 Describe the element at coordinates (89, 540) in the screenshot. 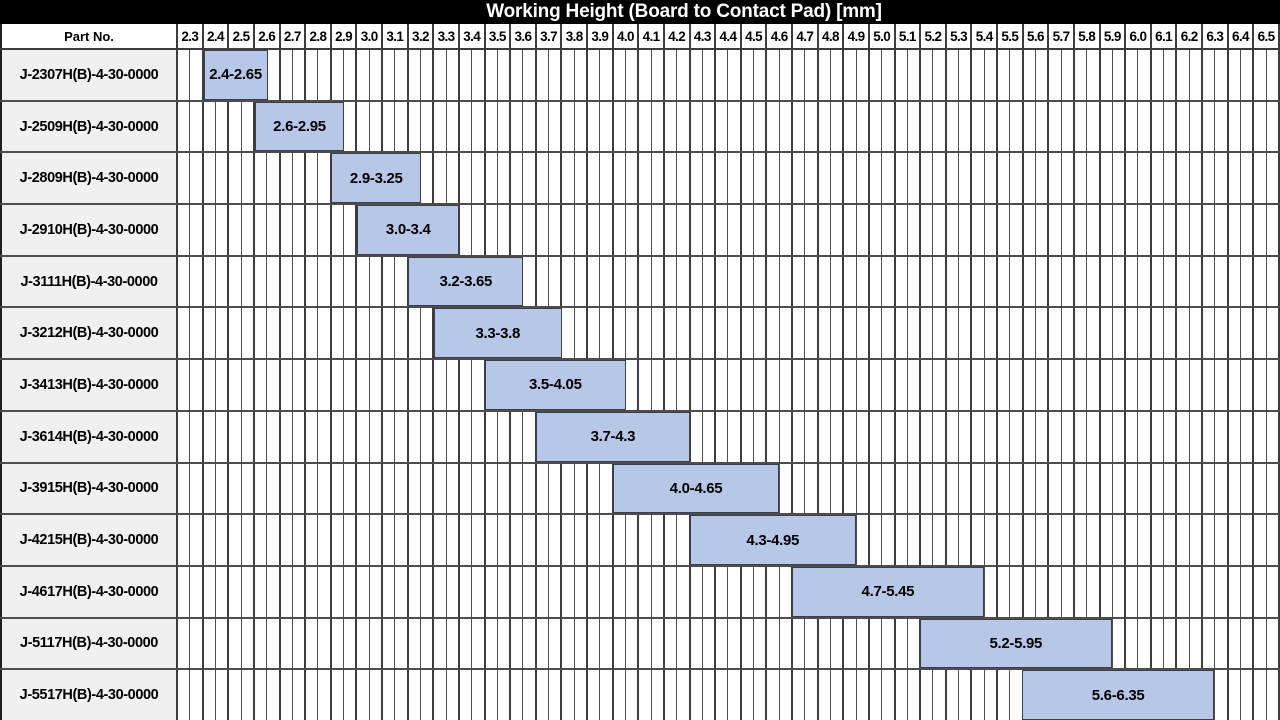

I see `part-number-cell: J-4215H(B)-4-30-0000` at that location.